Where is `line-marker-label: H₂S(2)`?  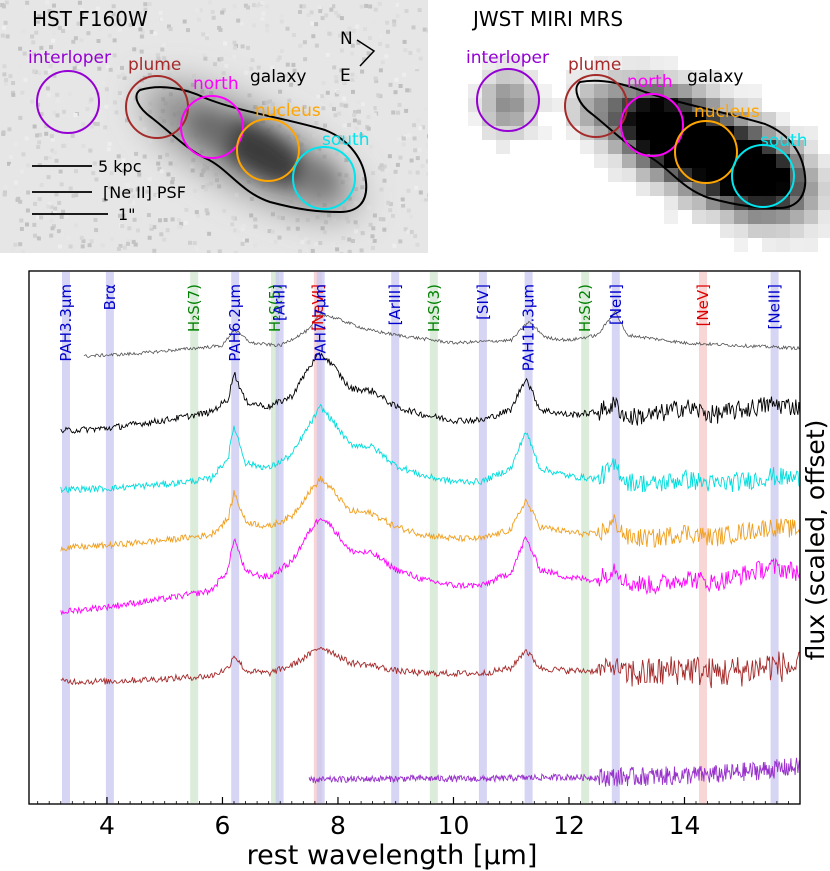 line-marker-label: H₂S(2) is located at coordinates (585, 308).